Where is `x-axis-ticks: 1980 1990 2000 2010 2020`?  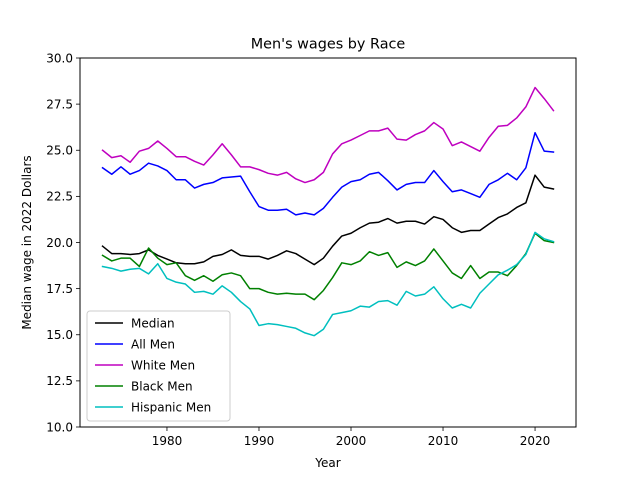 x-axis-ticks: 1980 1990 2000 2010 2020 is located at coordinates (351, 437).